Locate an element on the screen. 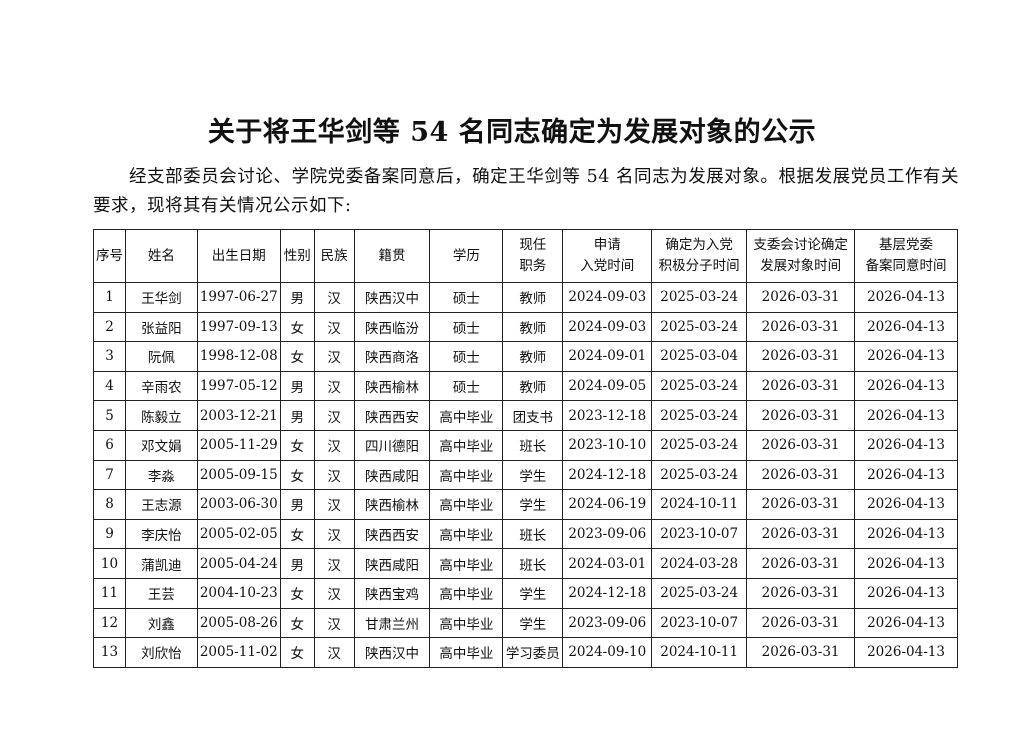 This screenshot has width=1024, height=749. column-header-line: 职务 is located at coordinates (533, 266).